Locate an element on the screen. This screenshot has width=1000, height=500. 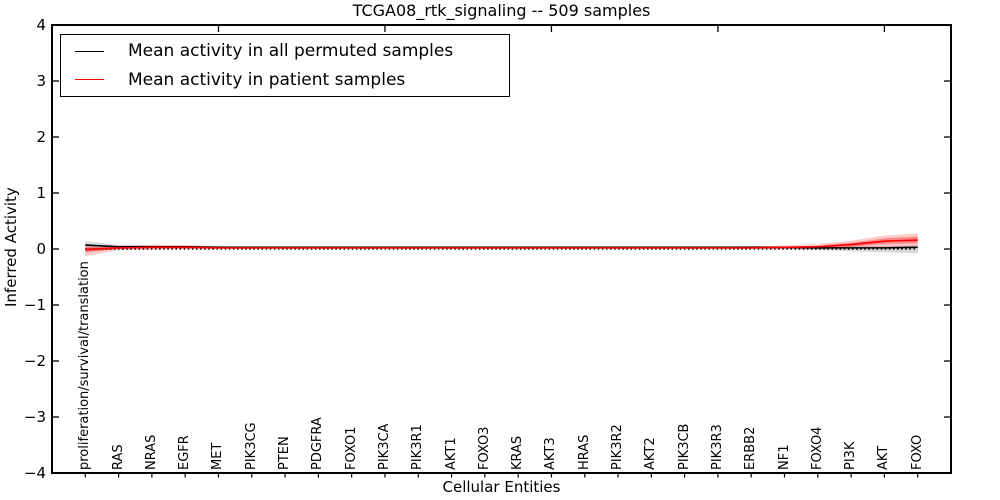
x-axis-label: Cellular Entities is located at coordinates (501, 487).